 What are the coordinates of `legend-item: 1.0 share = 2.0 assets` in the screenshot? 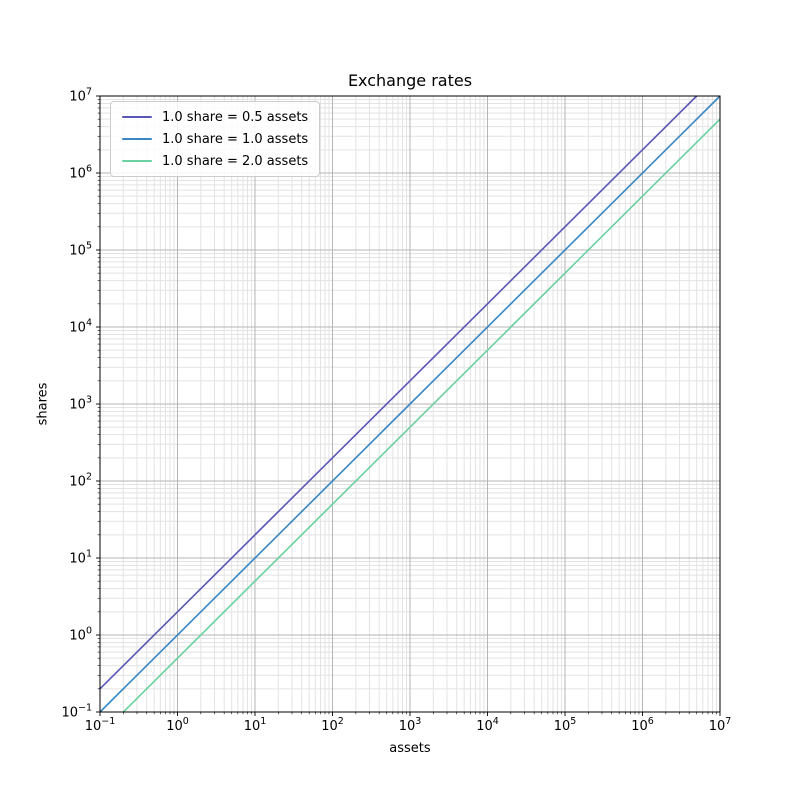 It's located at (215, 161).